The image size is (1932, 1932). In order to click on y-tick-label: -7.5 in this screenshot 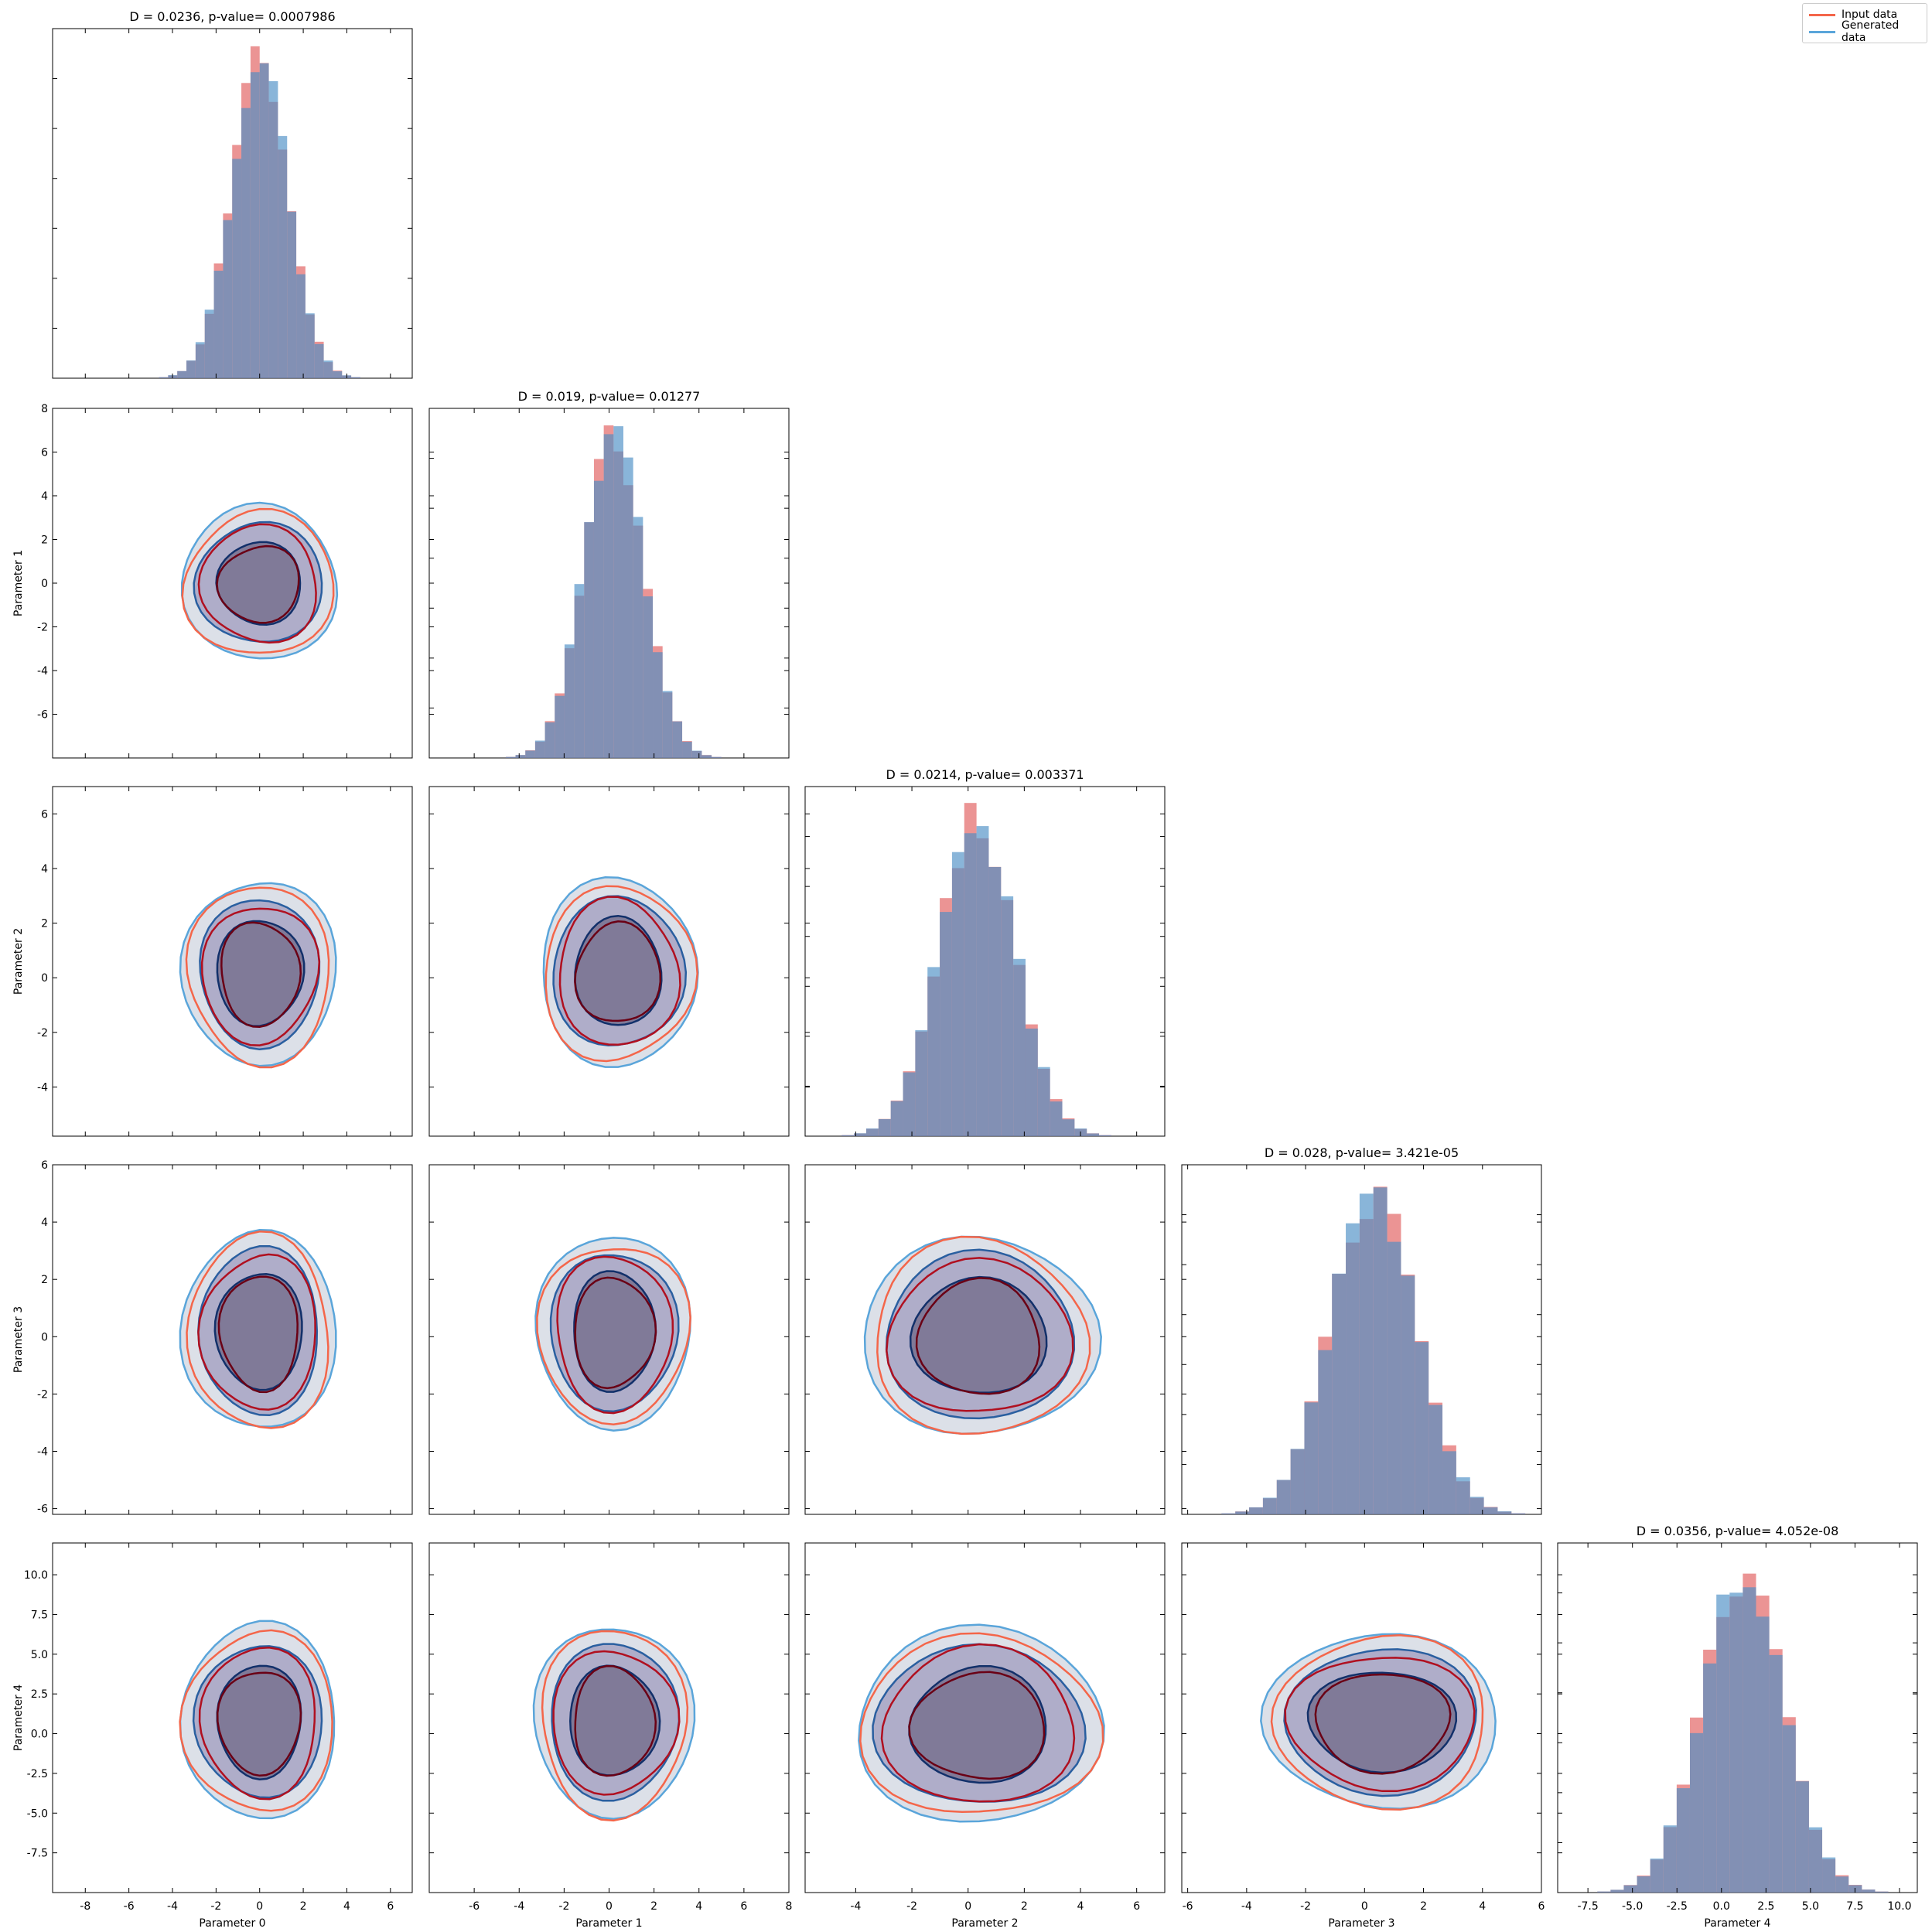, I will do `click(37, 1854)`.